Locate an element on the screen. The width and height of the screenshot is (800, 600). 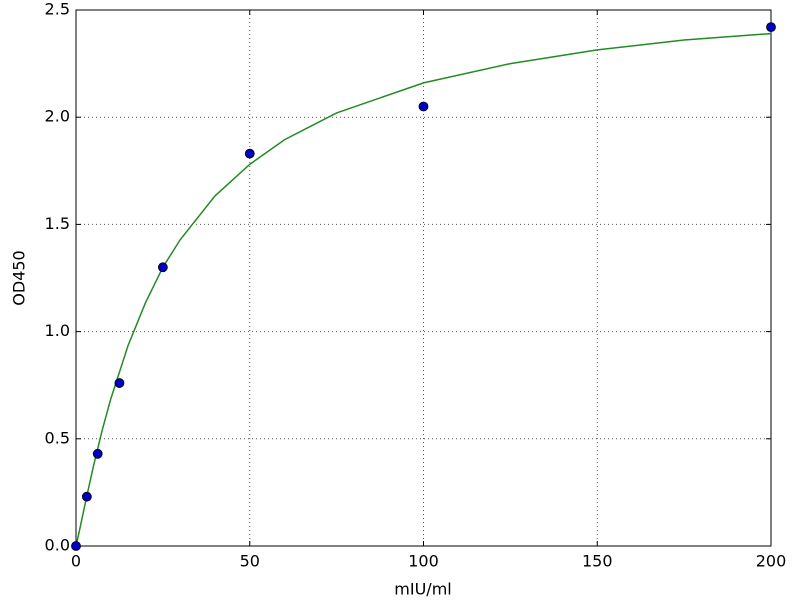
y-tick-label: 2.5 is located at coordinates (57, 9).